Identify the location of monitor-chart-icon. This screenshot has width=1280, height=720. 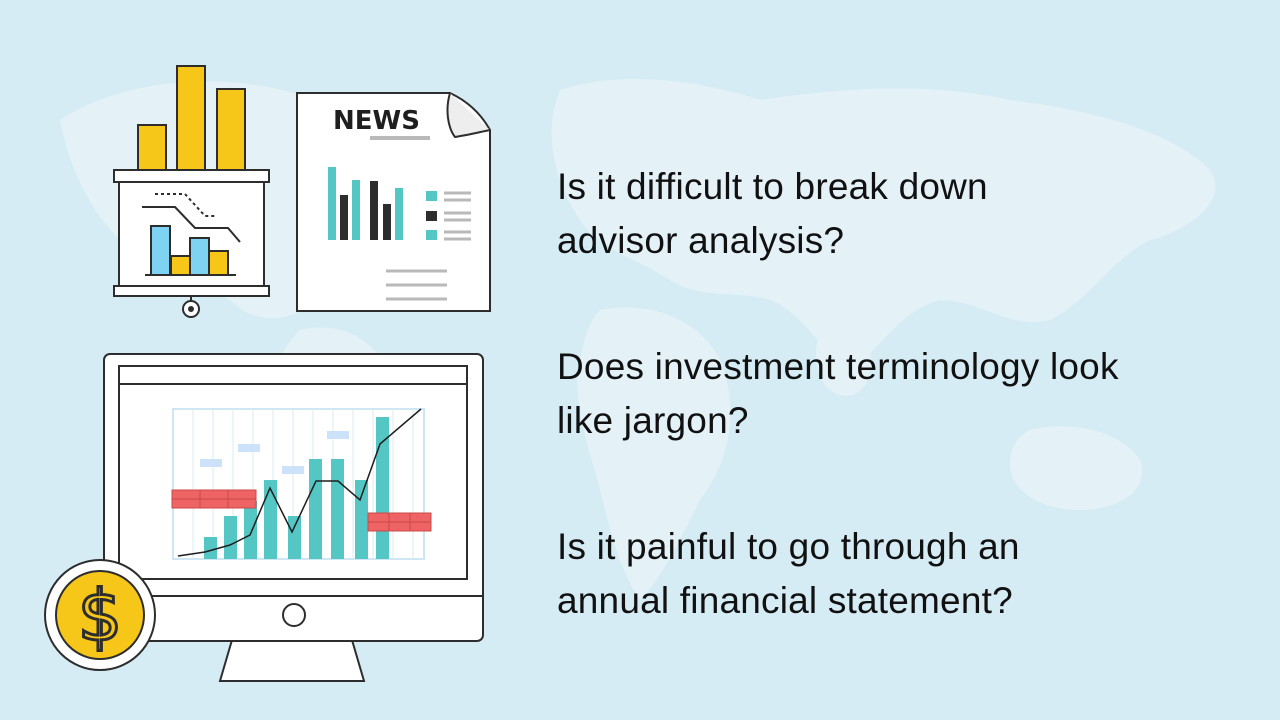
(293, 517).